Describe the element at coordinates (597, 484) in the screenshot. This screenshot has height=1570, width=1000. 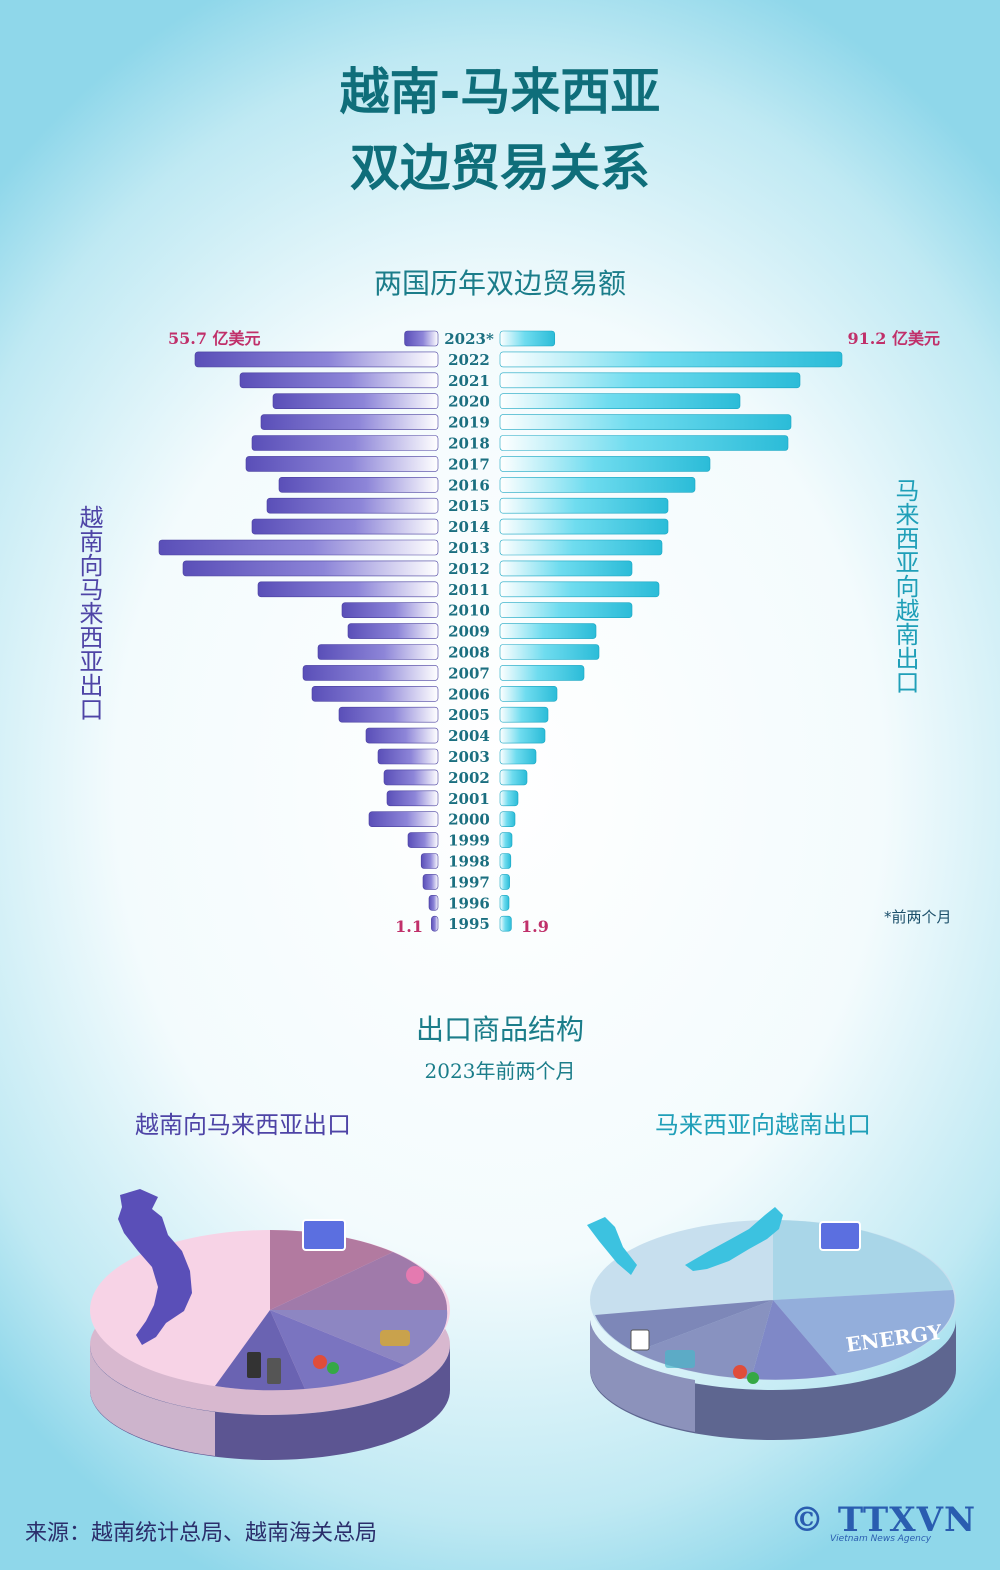
I see `bar-my-2016` at that location.